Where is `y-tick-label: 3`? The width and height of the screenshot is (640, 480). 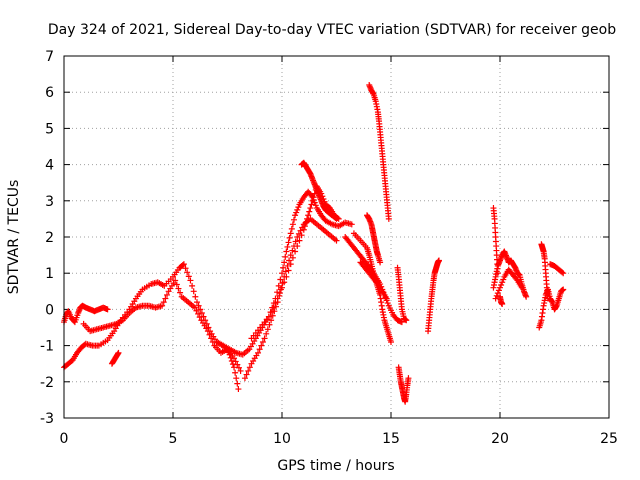
y-tick-label: 3 is located at coordinates (49, 202).